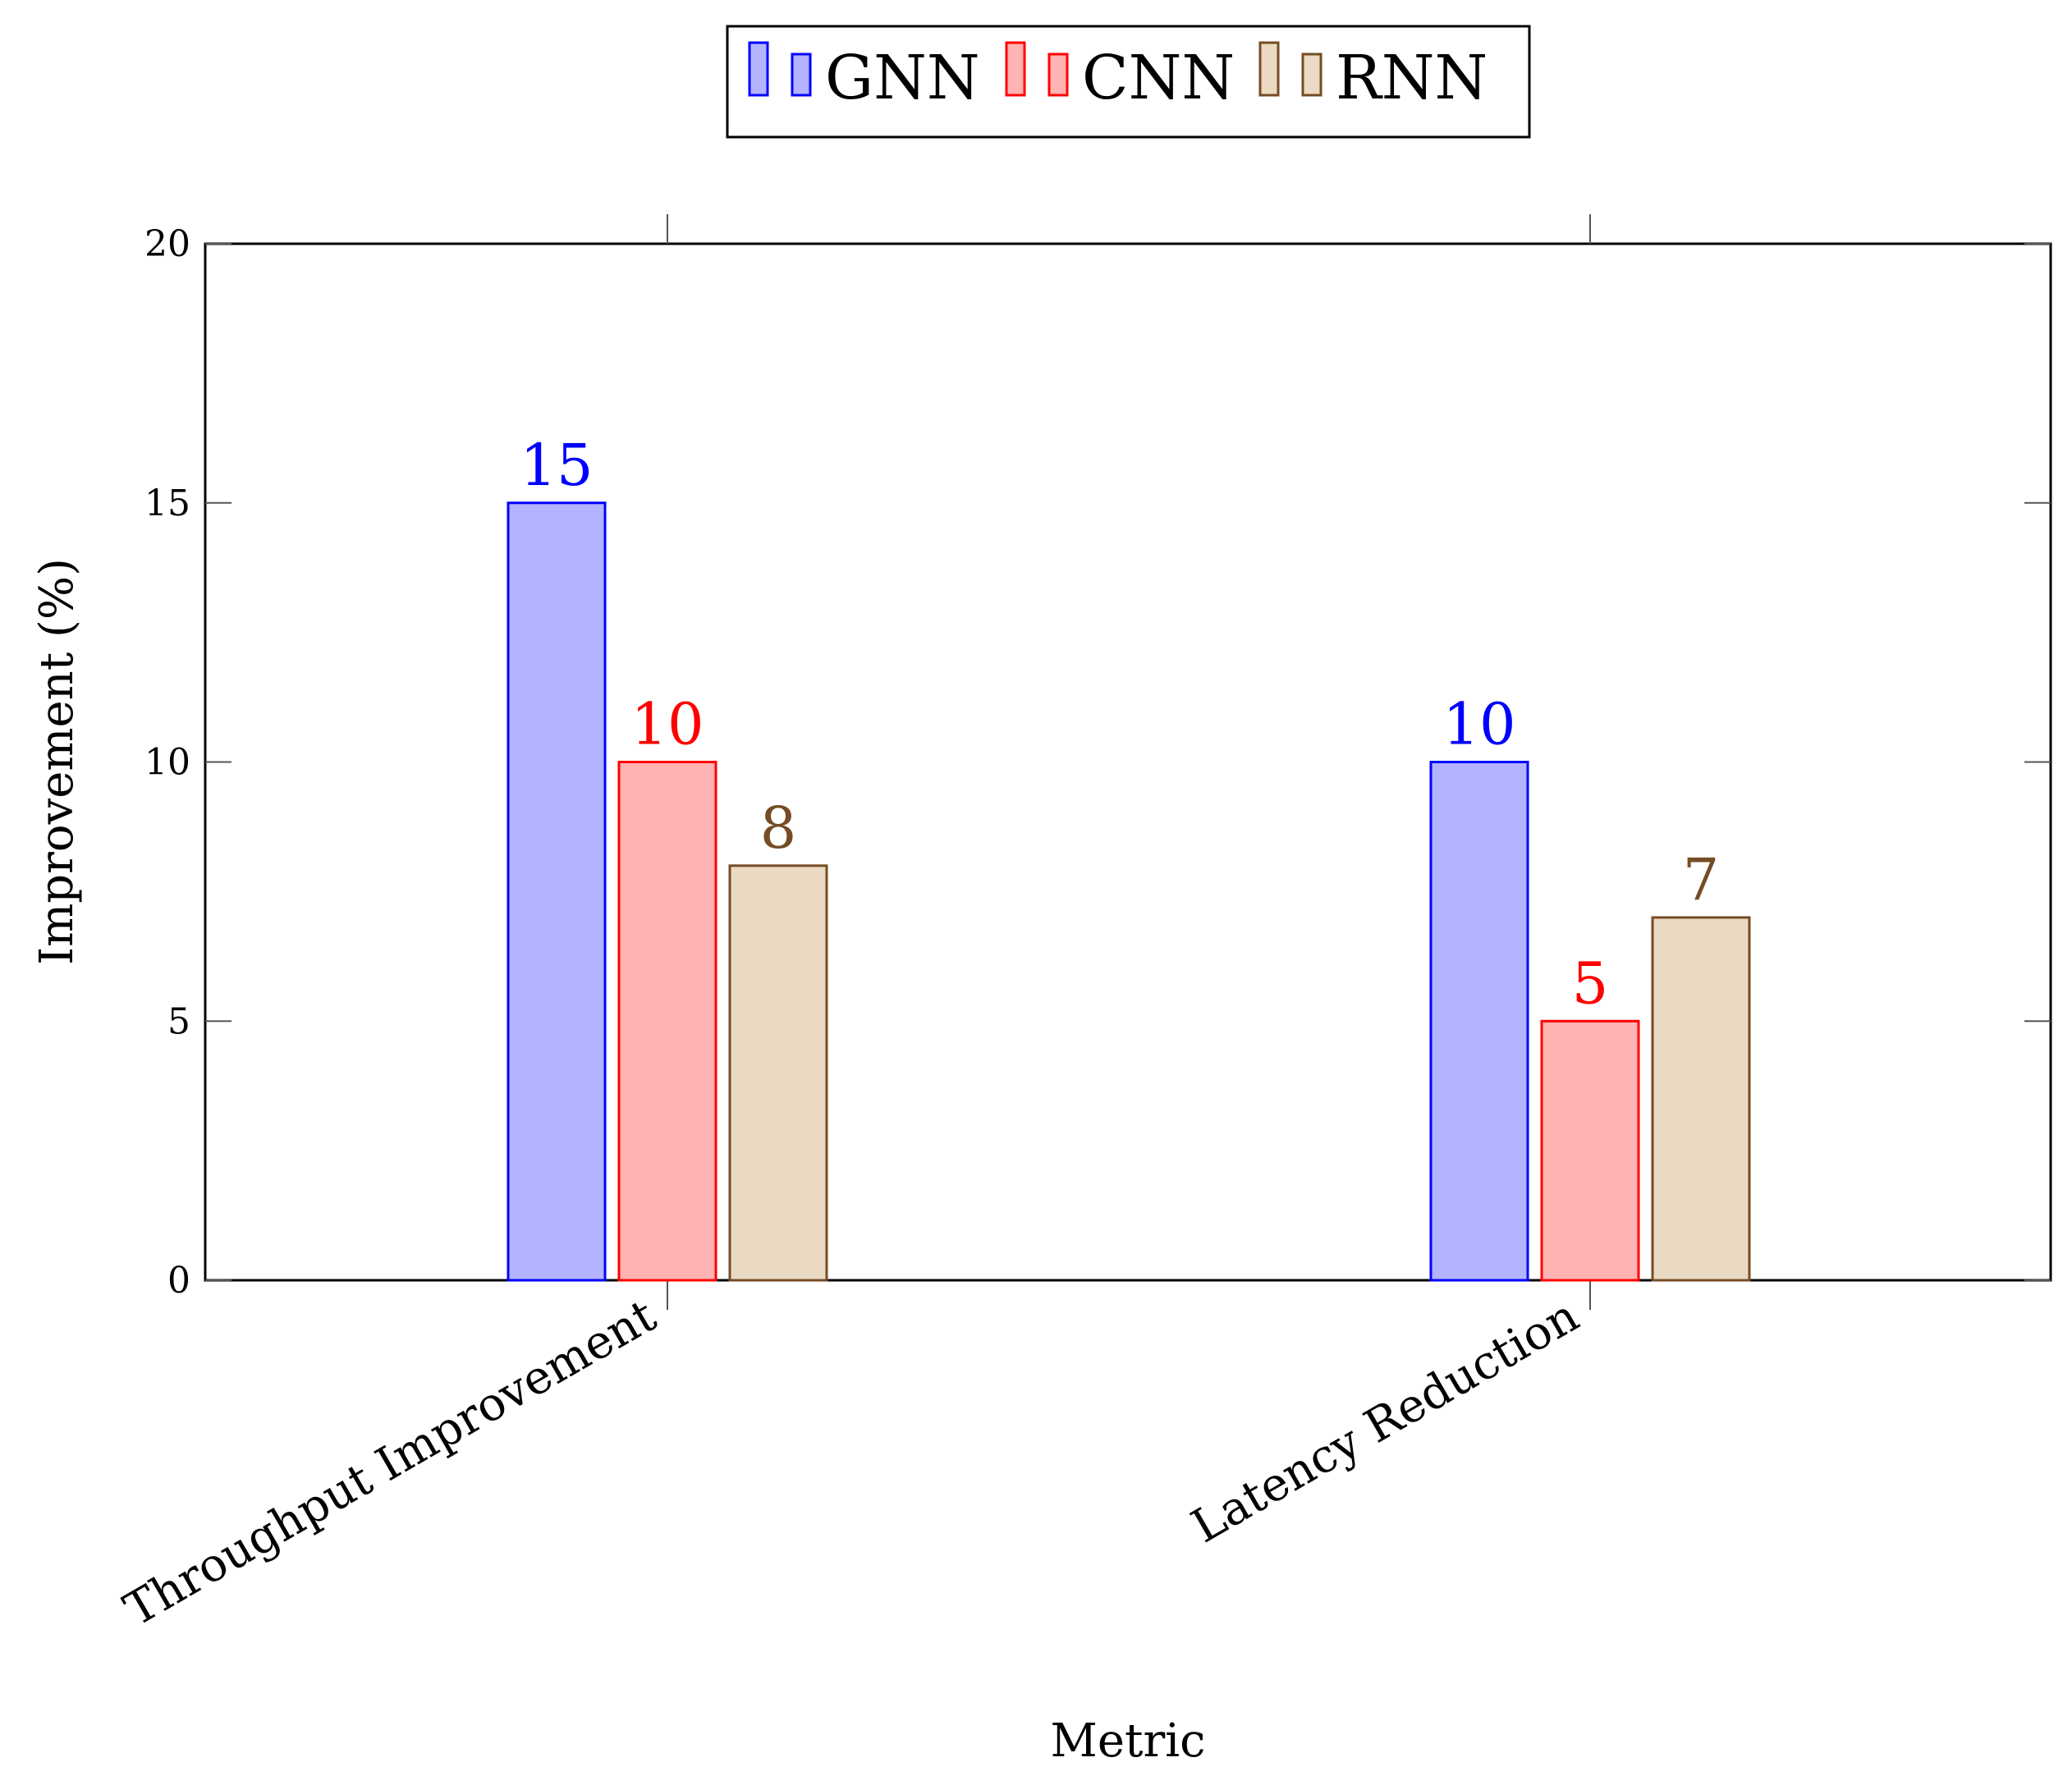 The height and width of the screenshot is (1785, 2072). What do you see at coordinates (1590, 983) in the screenshot?
I see `data-label-cnn: 5` at bounding box center [1590, 983].